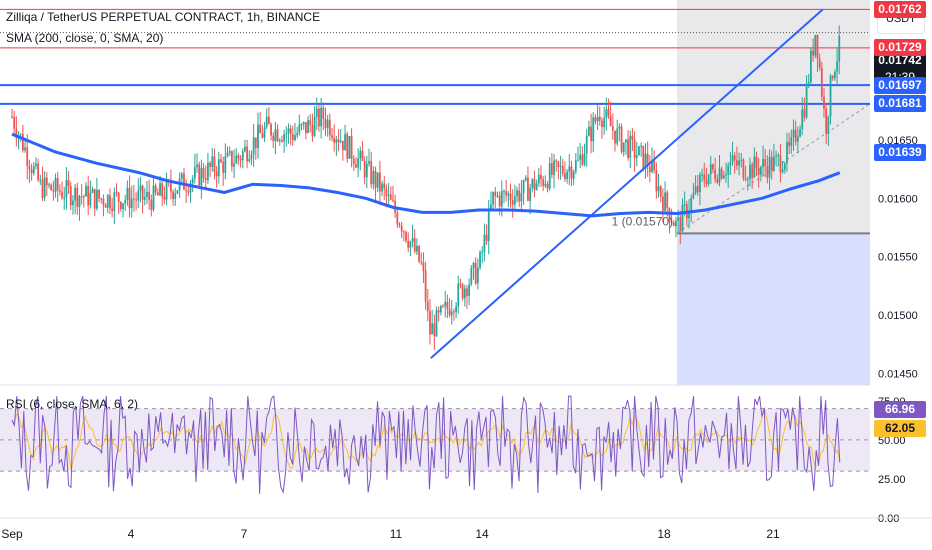 This screenshot has height=550, width=932. I want to click on price-tag-0.01681: 0.01681, so click(900, 104).